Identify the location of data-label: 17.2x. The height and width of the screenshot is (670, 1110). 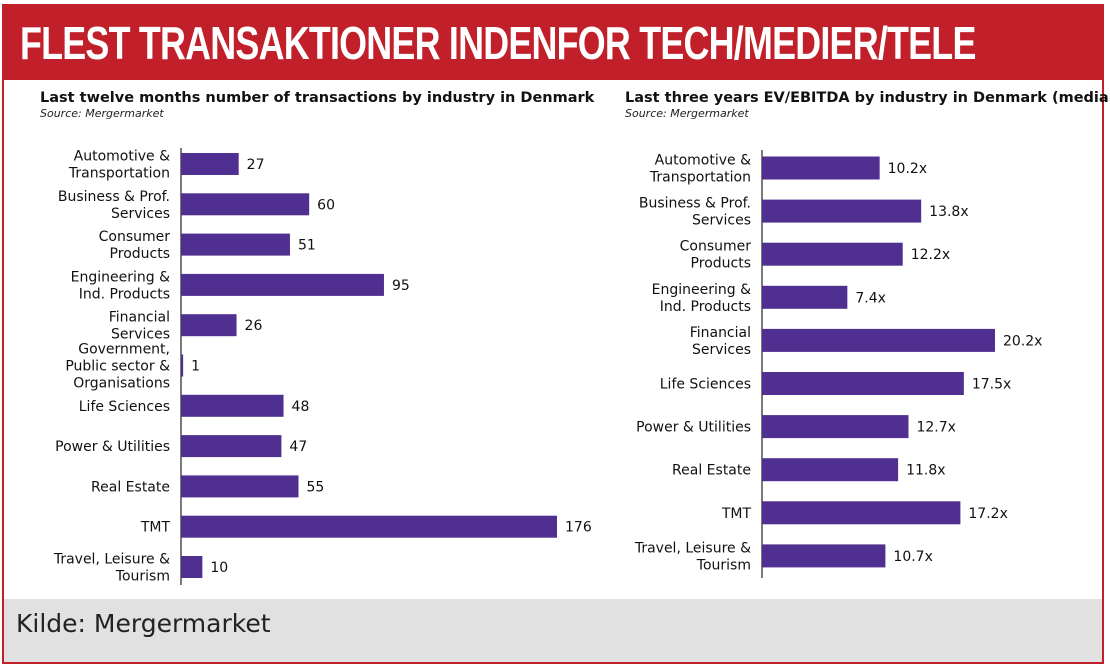
(987, 514).